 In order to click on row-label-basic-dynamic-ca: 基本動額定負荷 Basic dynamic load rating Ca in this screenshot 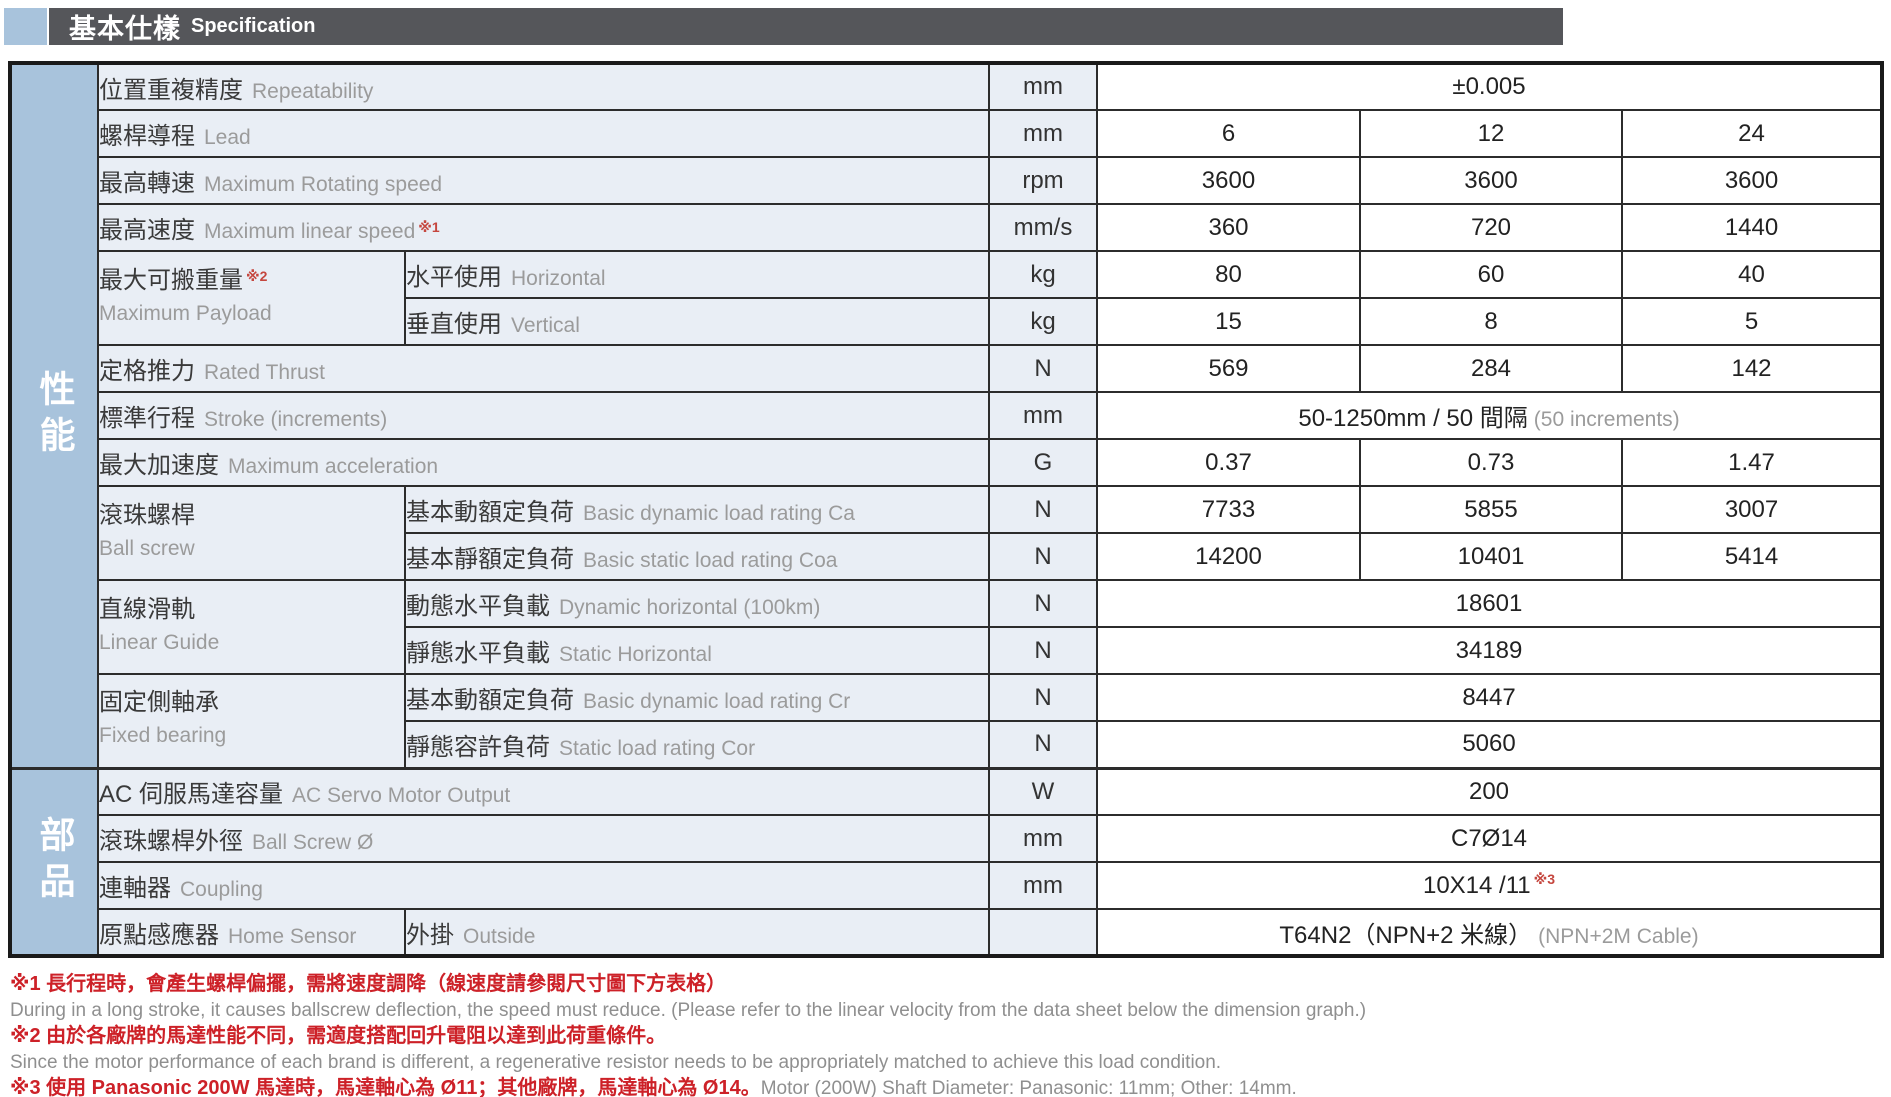, I will do `click(697, 509)`.